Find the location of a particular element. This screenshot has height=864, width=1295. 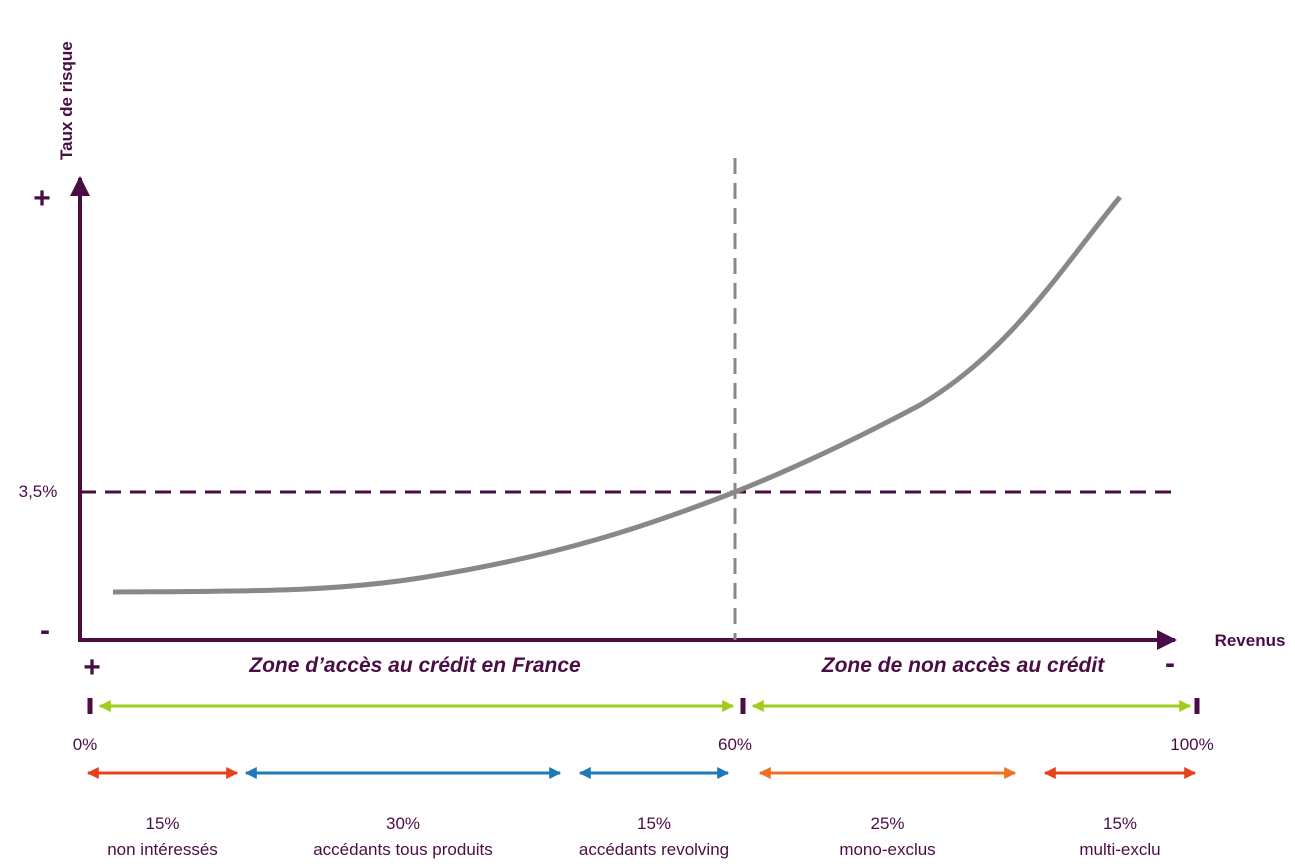

scale-label: 60% is located at coordinates (735, 744).